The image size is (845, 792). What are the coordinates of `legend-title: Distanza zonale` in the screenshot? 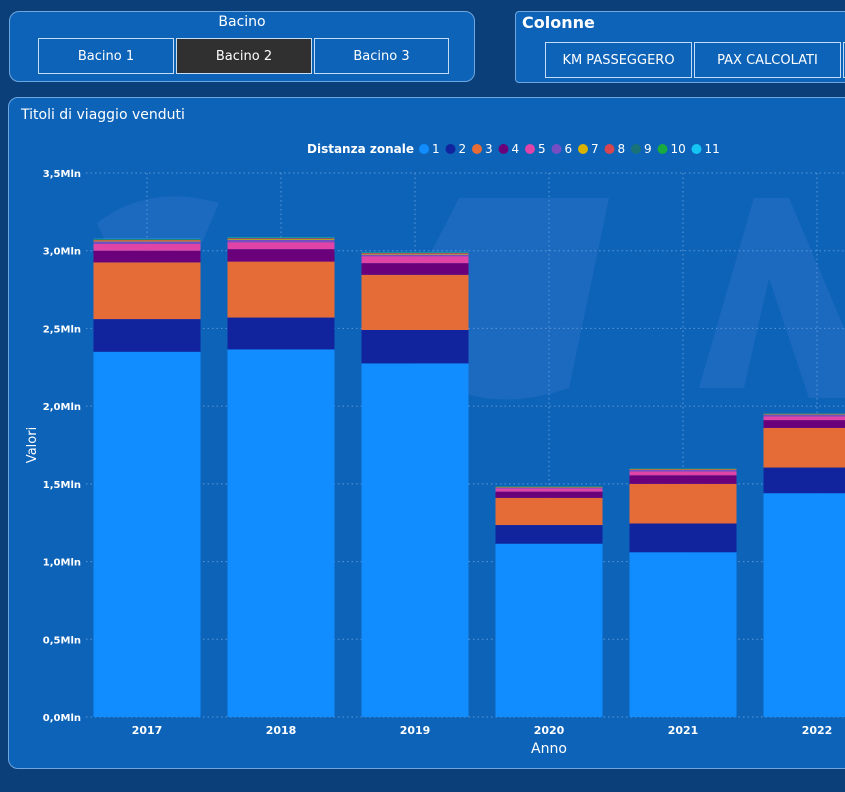 It's located at (360, 149).